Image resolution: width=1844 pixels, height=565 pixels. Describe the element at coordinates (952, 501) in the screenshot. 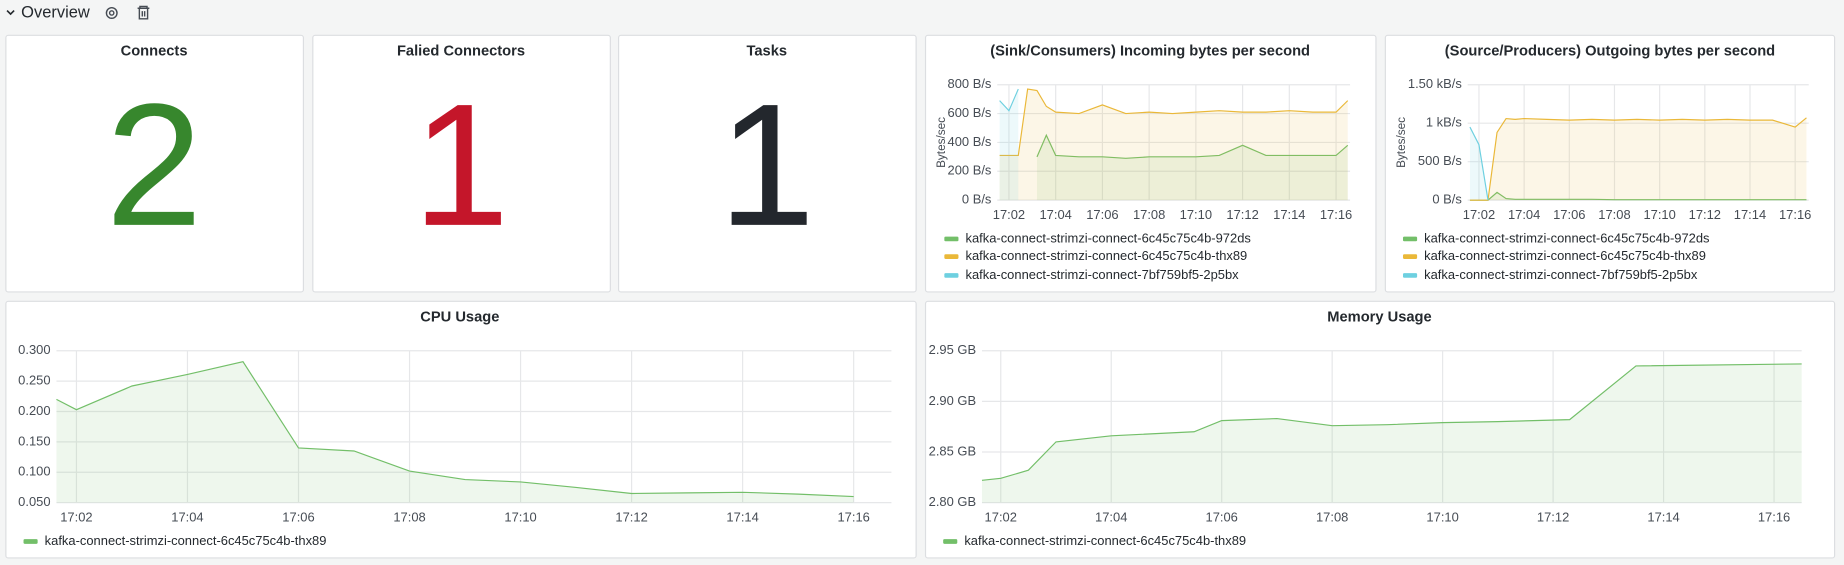

I see `y-tick-label: 2.80 GB` at that location.